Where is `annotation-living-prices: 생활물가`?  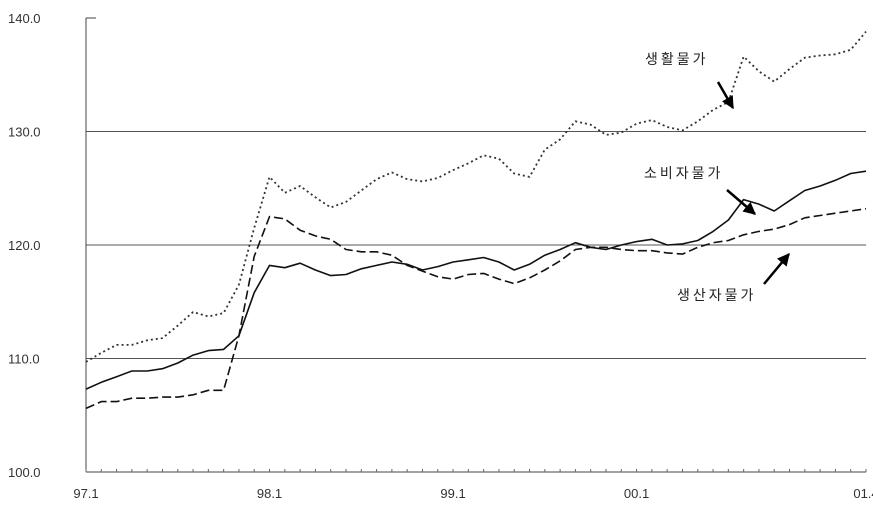 annotation-living-prices: 생활물가 is located at coordinates (677, 60).